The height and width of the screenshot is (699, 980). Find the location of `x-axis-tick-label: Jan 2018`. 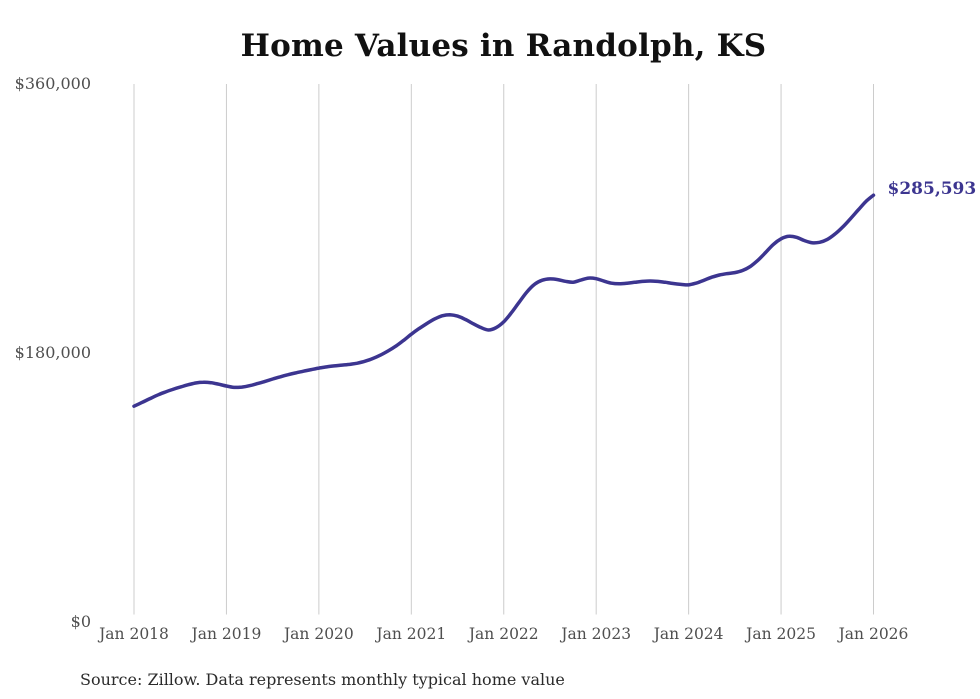

x-axis-tick-label: Jan 2018 is located at coordinates (134, 634).